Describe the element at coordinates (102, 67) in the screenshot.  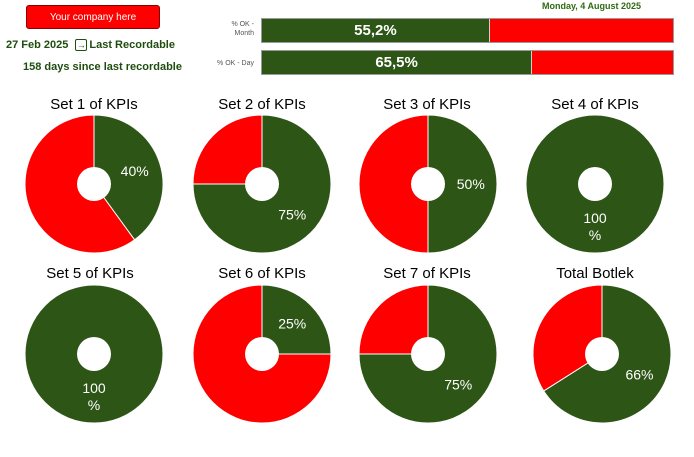
I see `days-since-last-recordable: 158 days since last recordable` at that location.